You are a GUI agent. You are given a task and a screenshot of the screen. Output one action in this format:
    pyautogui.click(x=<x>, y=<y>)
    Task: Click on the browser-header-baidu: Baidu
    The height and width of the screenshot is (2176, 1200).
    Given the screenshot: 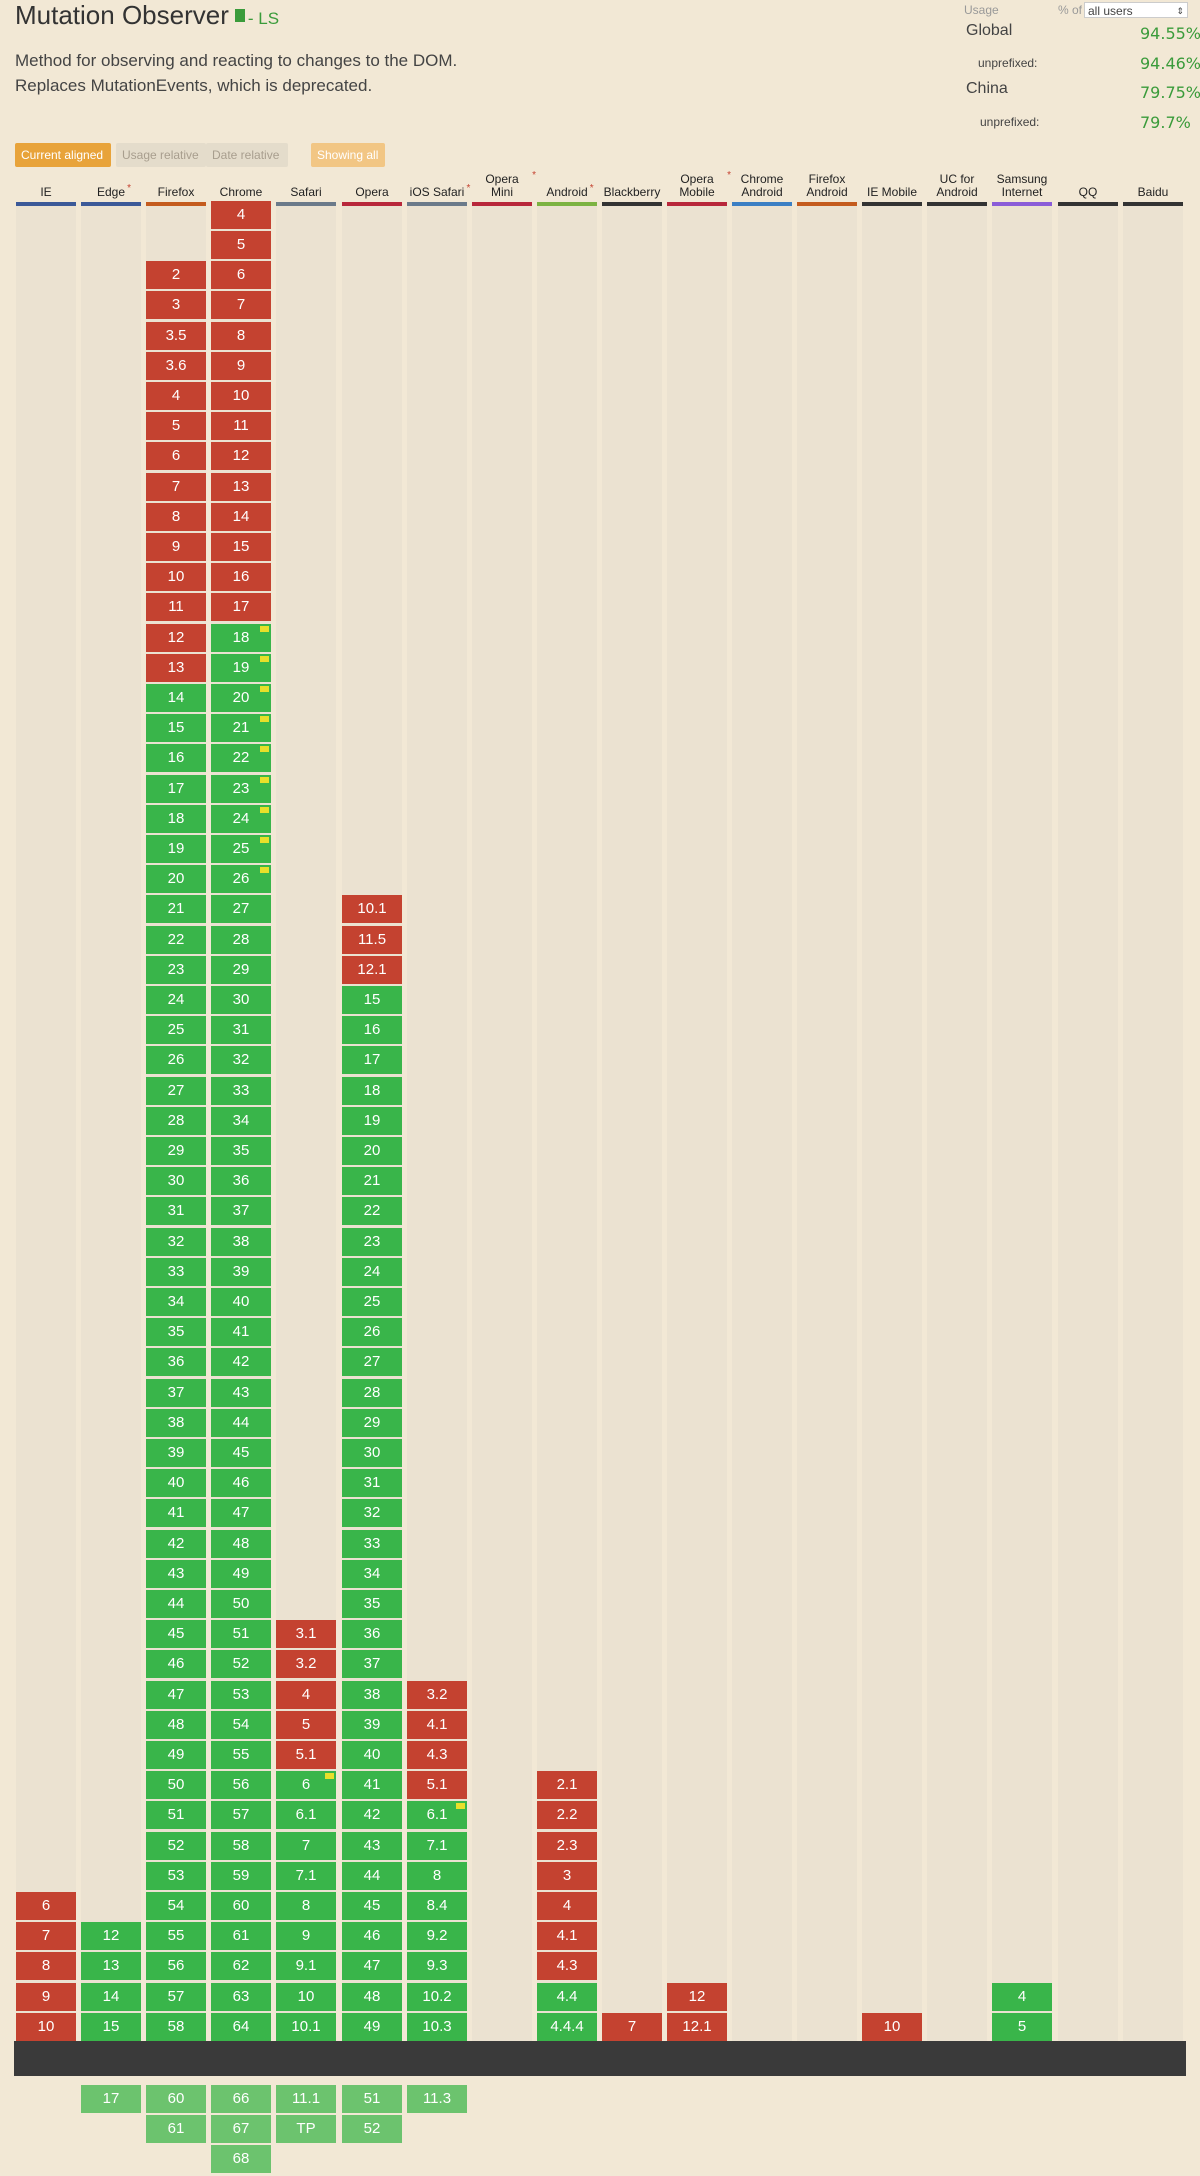 What is the action you would take?
    pyautogui.click(x=1153, y=191)
    